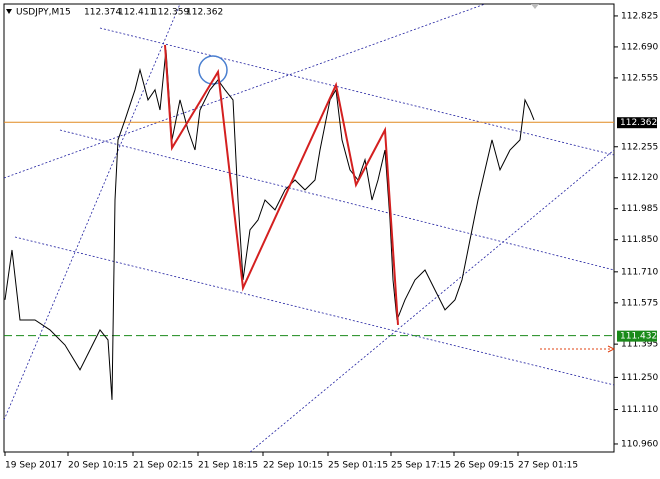  I want to click on y-tick-label: 111.250, so click(639, 378).